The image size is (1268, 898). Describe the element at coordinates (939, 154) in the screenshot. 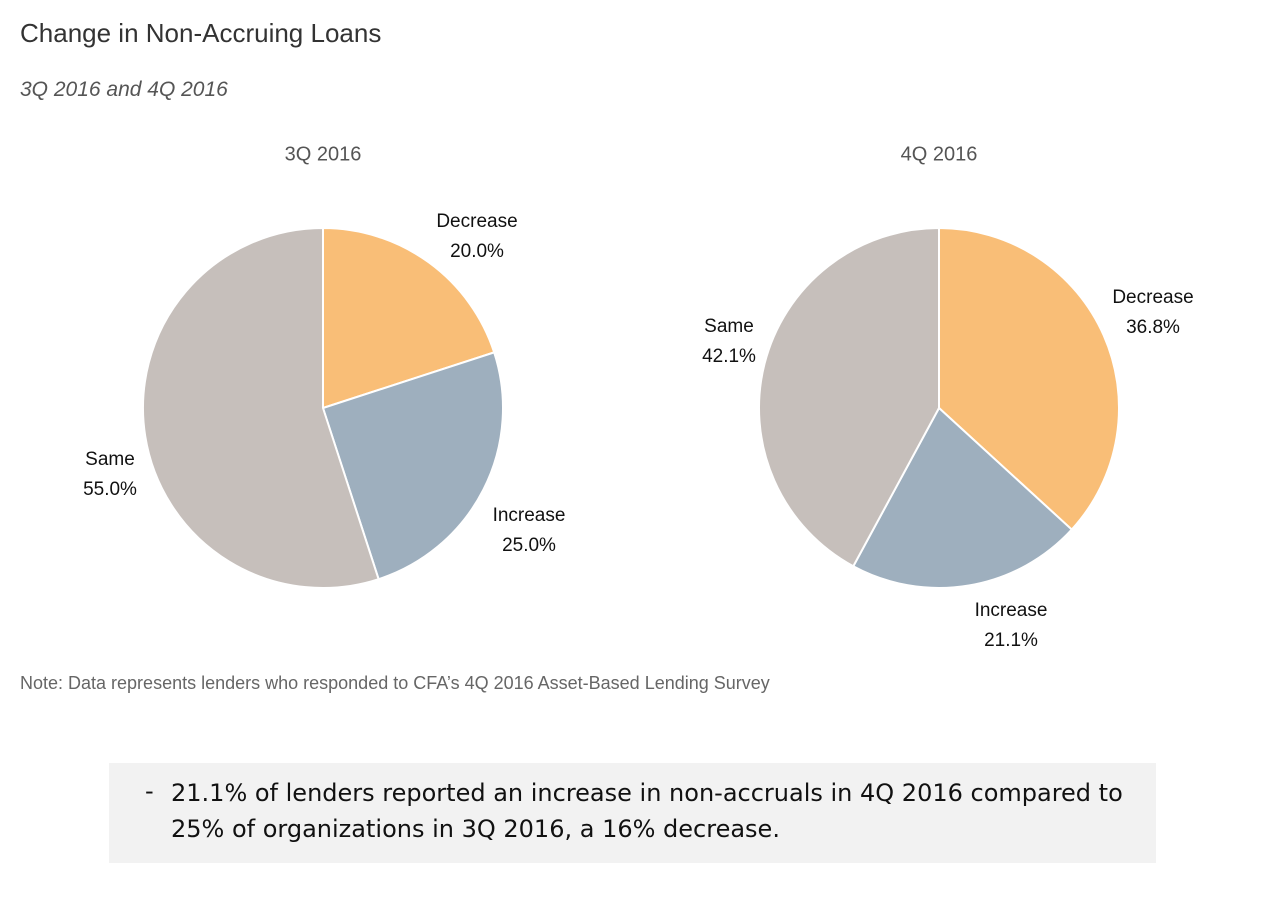

I see `pie-title: 4Q 2016` at that location.